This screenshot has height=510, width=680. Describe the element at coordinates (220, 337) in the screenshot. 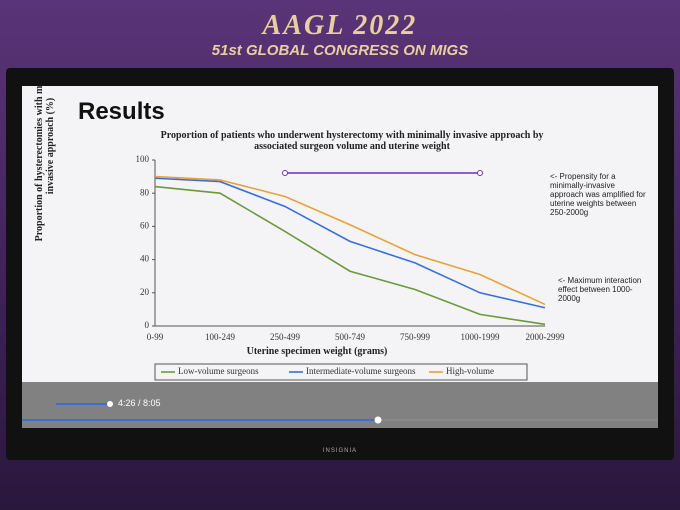

I see `x-tick-label: 100-249` at that location.